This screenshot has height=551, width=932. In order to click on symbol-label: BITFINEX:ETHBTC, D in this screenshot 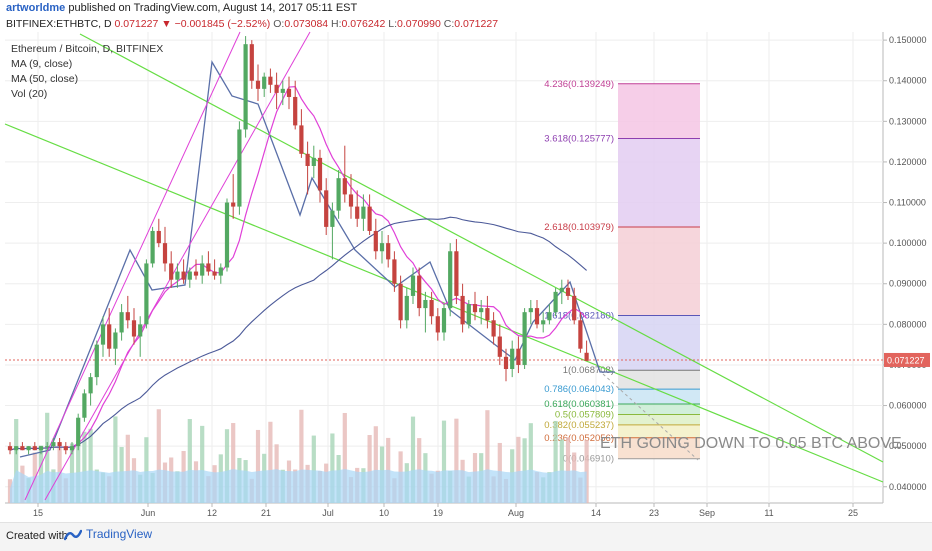, I will do `click(59, 24)`.